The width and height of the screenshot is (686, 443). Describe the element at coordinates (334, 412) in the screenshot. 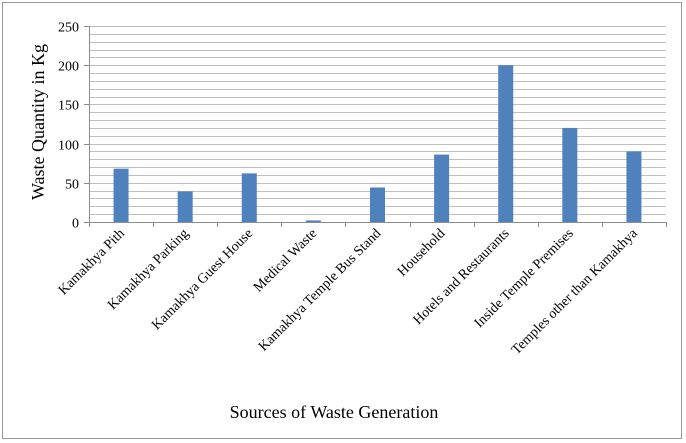

I see `x-axis-title: Sources of Waste Generation` at that location.